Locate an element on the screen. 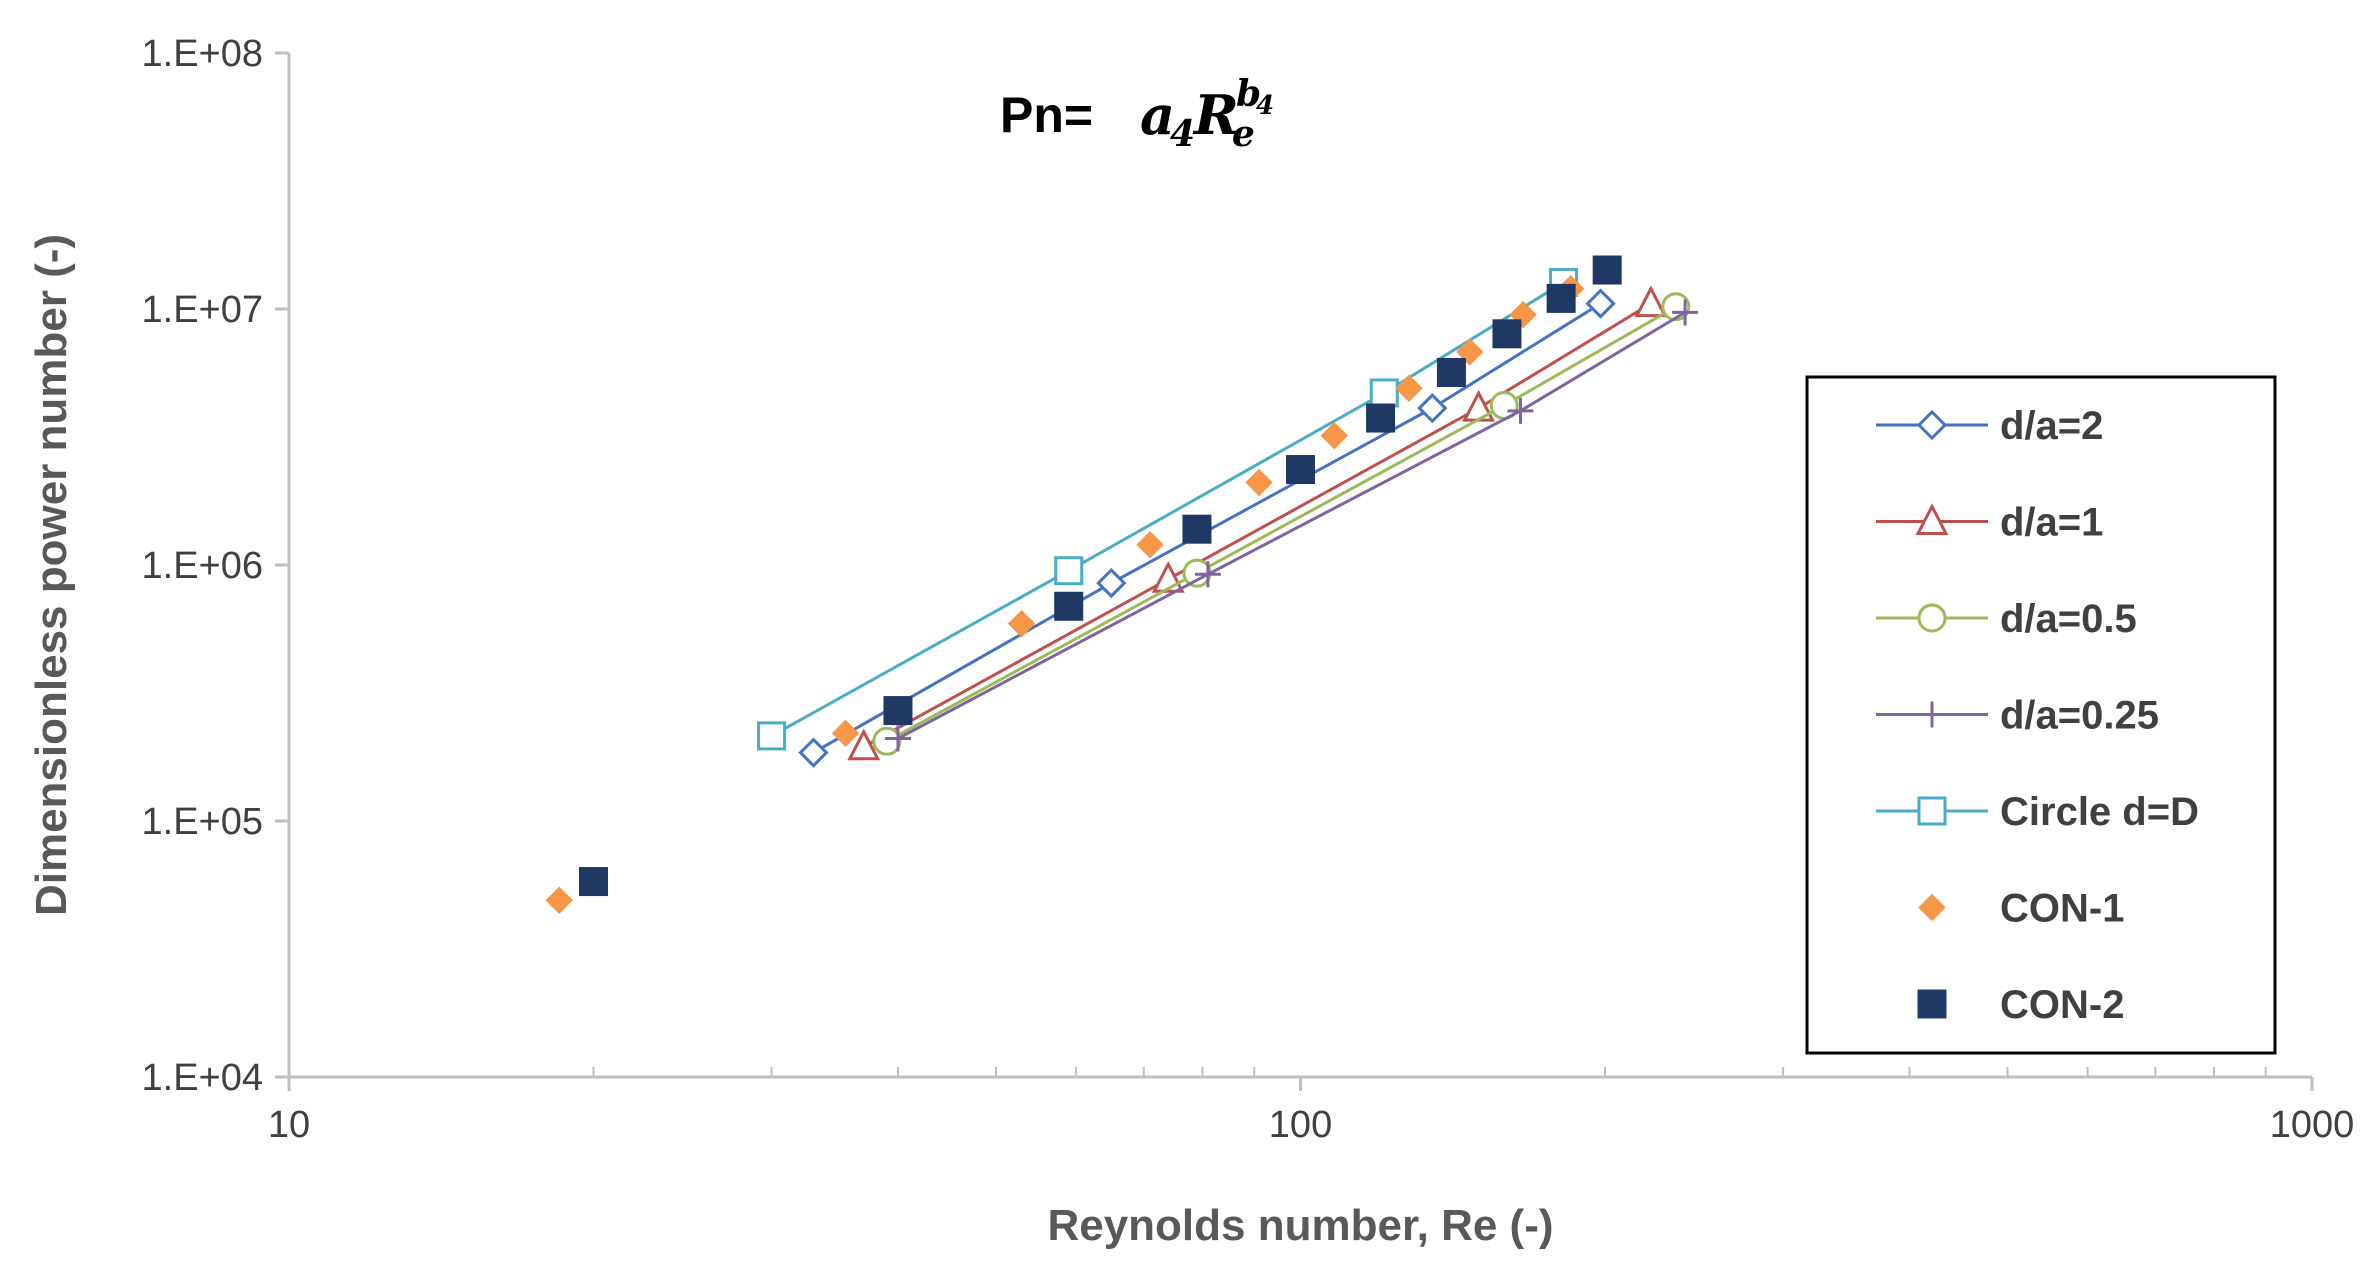 The height and width of the screenshot is (1281, 2379). legend-item-d-a-1: d/a=1 is located at coordinates (1989, 523).